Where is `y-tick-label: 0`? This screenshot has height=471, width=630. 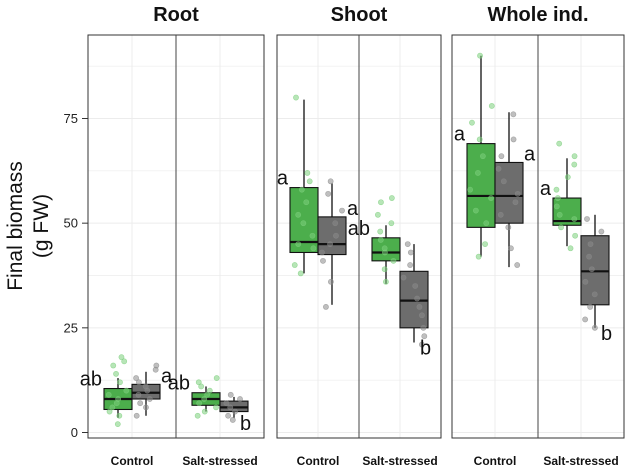
y-tick-label: 0 is located at coordinates (74, 432).